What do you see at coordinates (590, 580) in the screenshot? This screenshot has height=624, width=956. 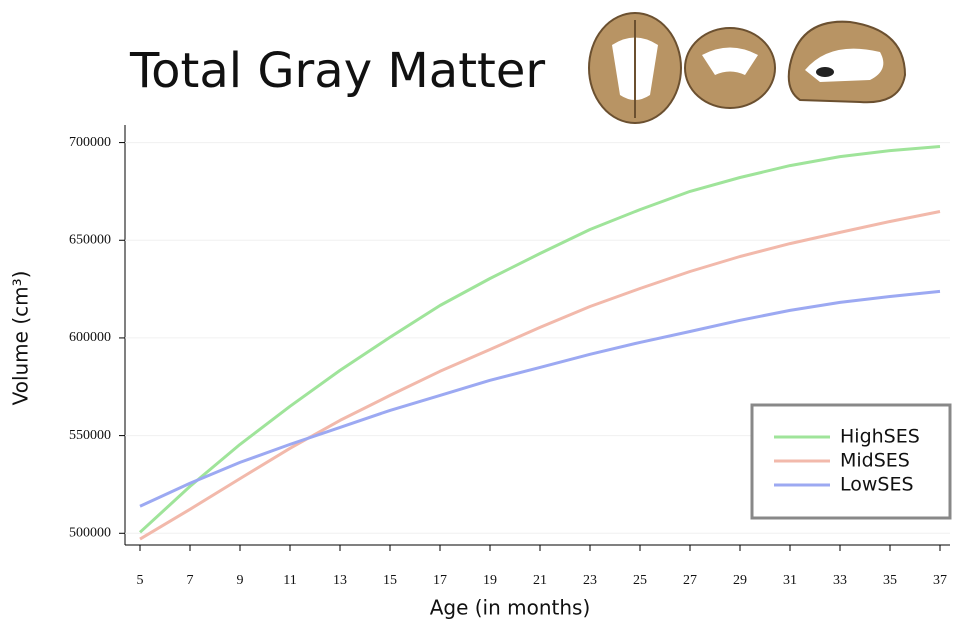 I see `x-tick-label: 23` at bounding box center [590, 580].